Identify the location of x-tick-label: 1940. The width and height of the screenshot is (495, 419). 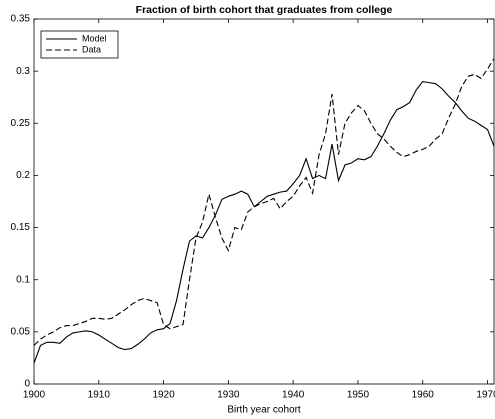
(293, 395).